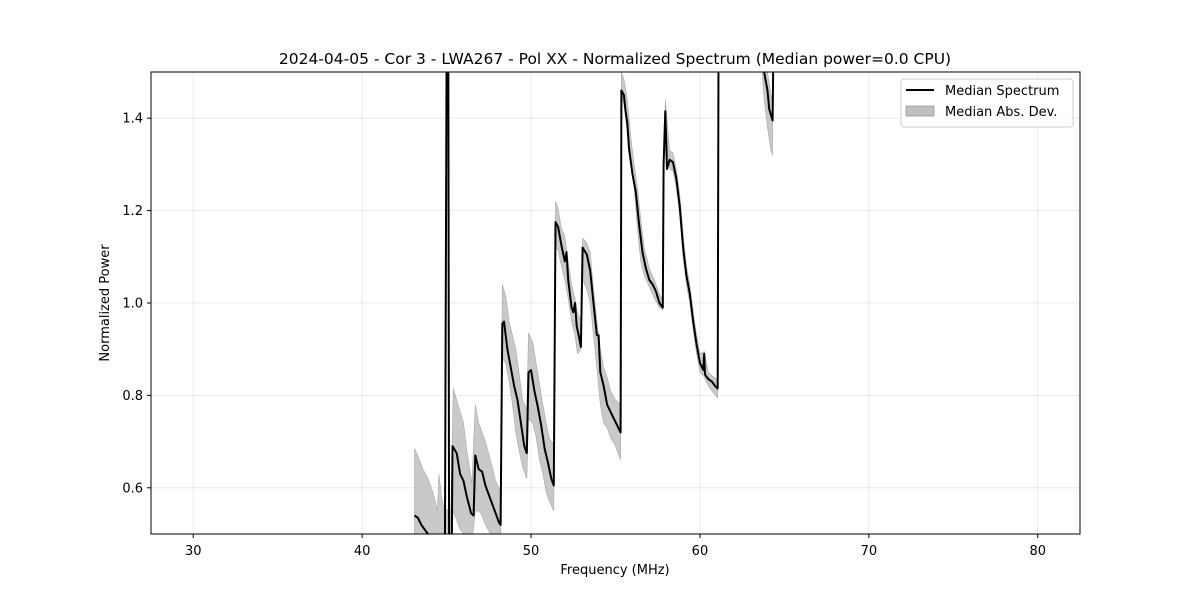 This screenshot has width=1200, height=604. What do you see at coordinates (615, 546) in the screenshot?
I see `x-axis-ticks: 30 40 50 60 70 80` at bounding box center [615, 546].